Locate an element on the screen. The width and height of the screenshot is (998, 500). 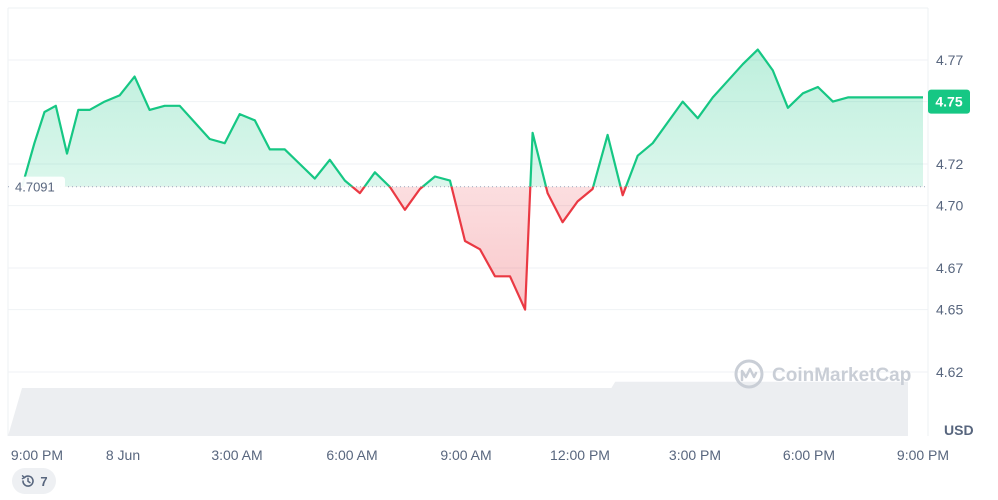
reference-price-text: 4.7091 is located at coordinates (35, 187).